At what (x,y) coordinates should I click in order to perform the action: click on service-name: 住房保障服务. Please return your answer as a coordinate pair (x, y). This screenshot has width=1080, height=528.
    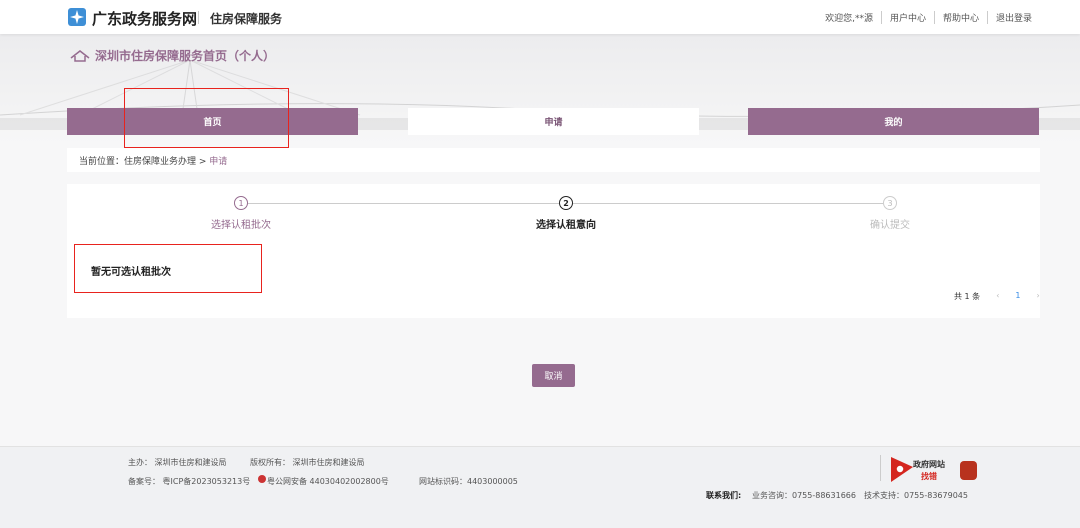
    Looking at the image, I should click on (246, 19).